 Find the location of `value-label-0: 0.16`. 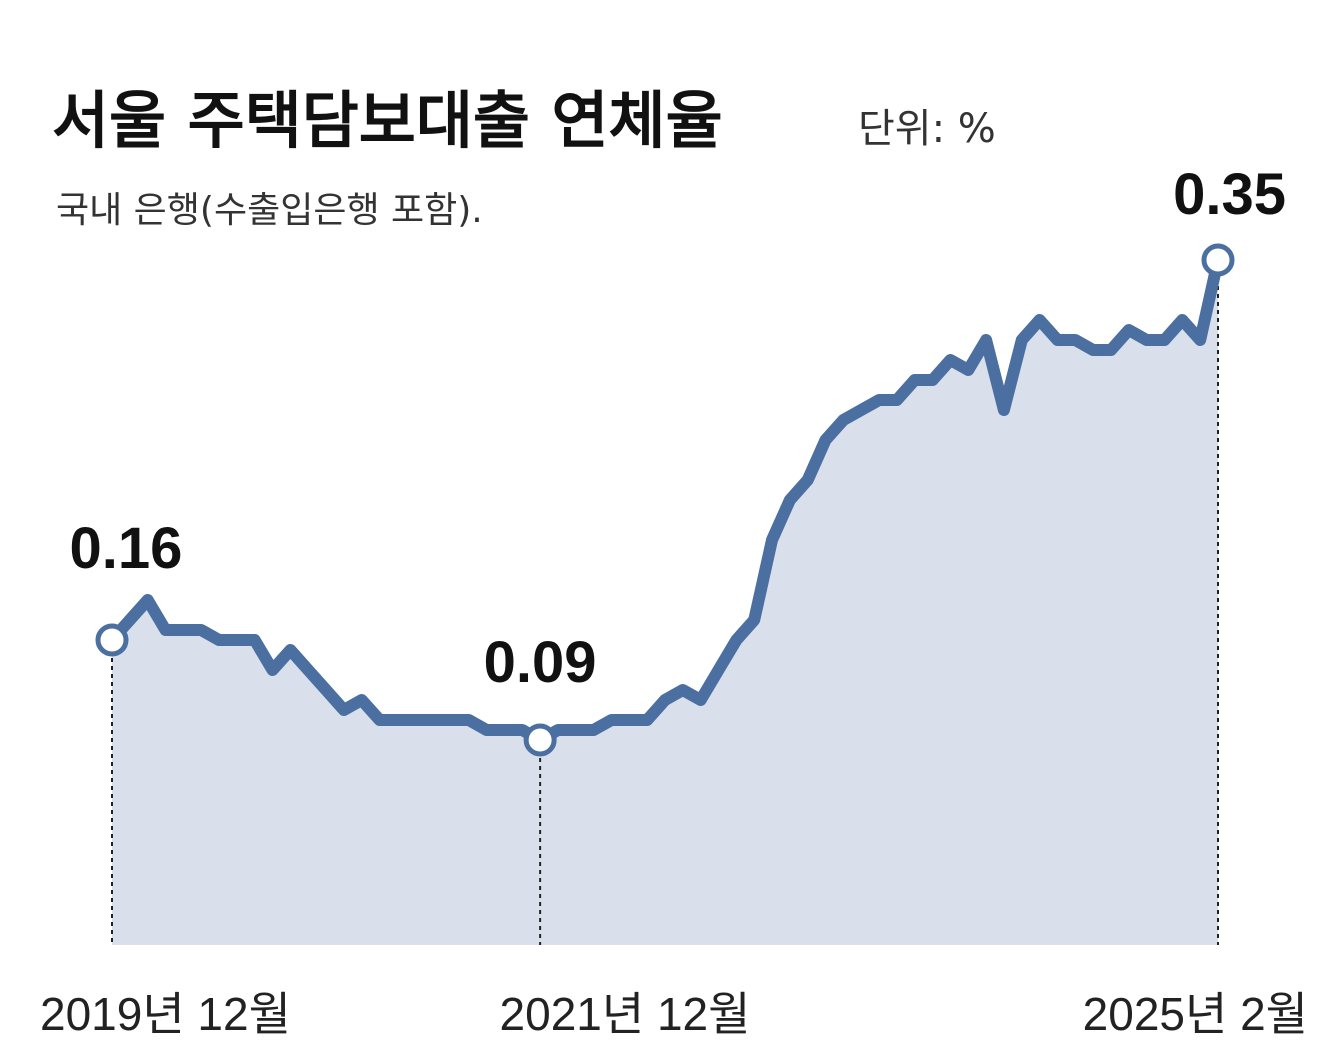

value-label-0: 0.16 is located at coordinates (126, 548).